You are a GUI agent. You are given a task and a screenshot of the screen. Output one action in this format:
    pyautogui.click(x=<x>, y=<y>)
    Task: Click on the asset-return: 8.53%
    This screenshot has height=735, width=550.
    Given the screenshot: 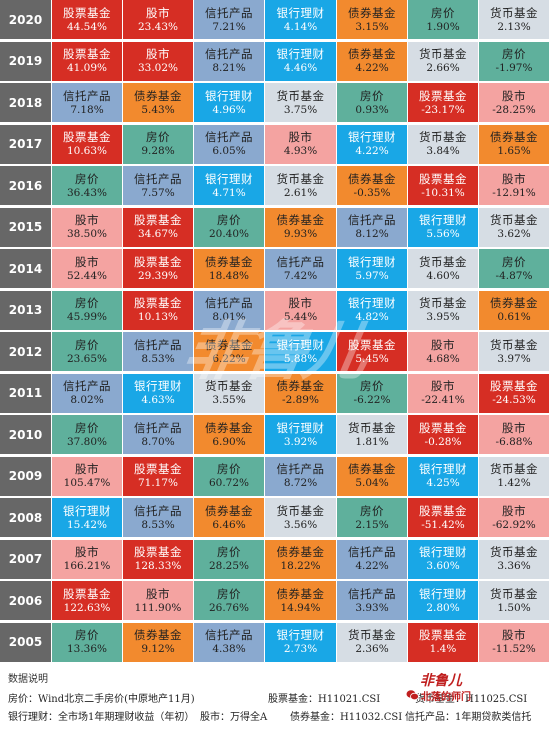 What is the action you would take?
    pyautogui.click(x=158, y=524)
    